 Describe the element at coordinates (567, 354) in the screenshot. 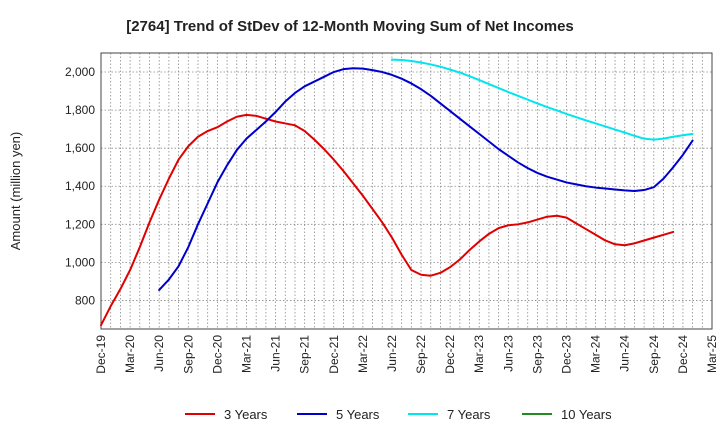

I see `x-tick-label: Dec-23` at that location.